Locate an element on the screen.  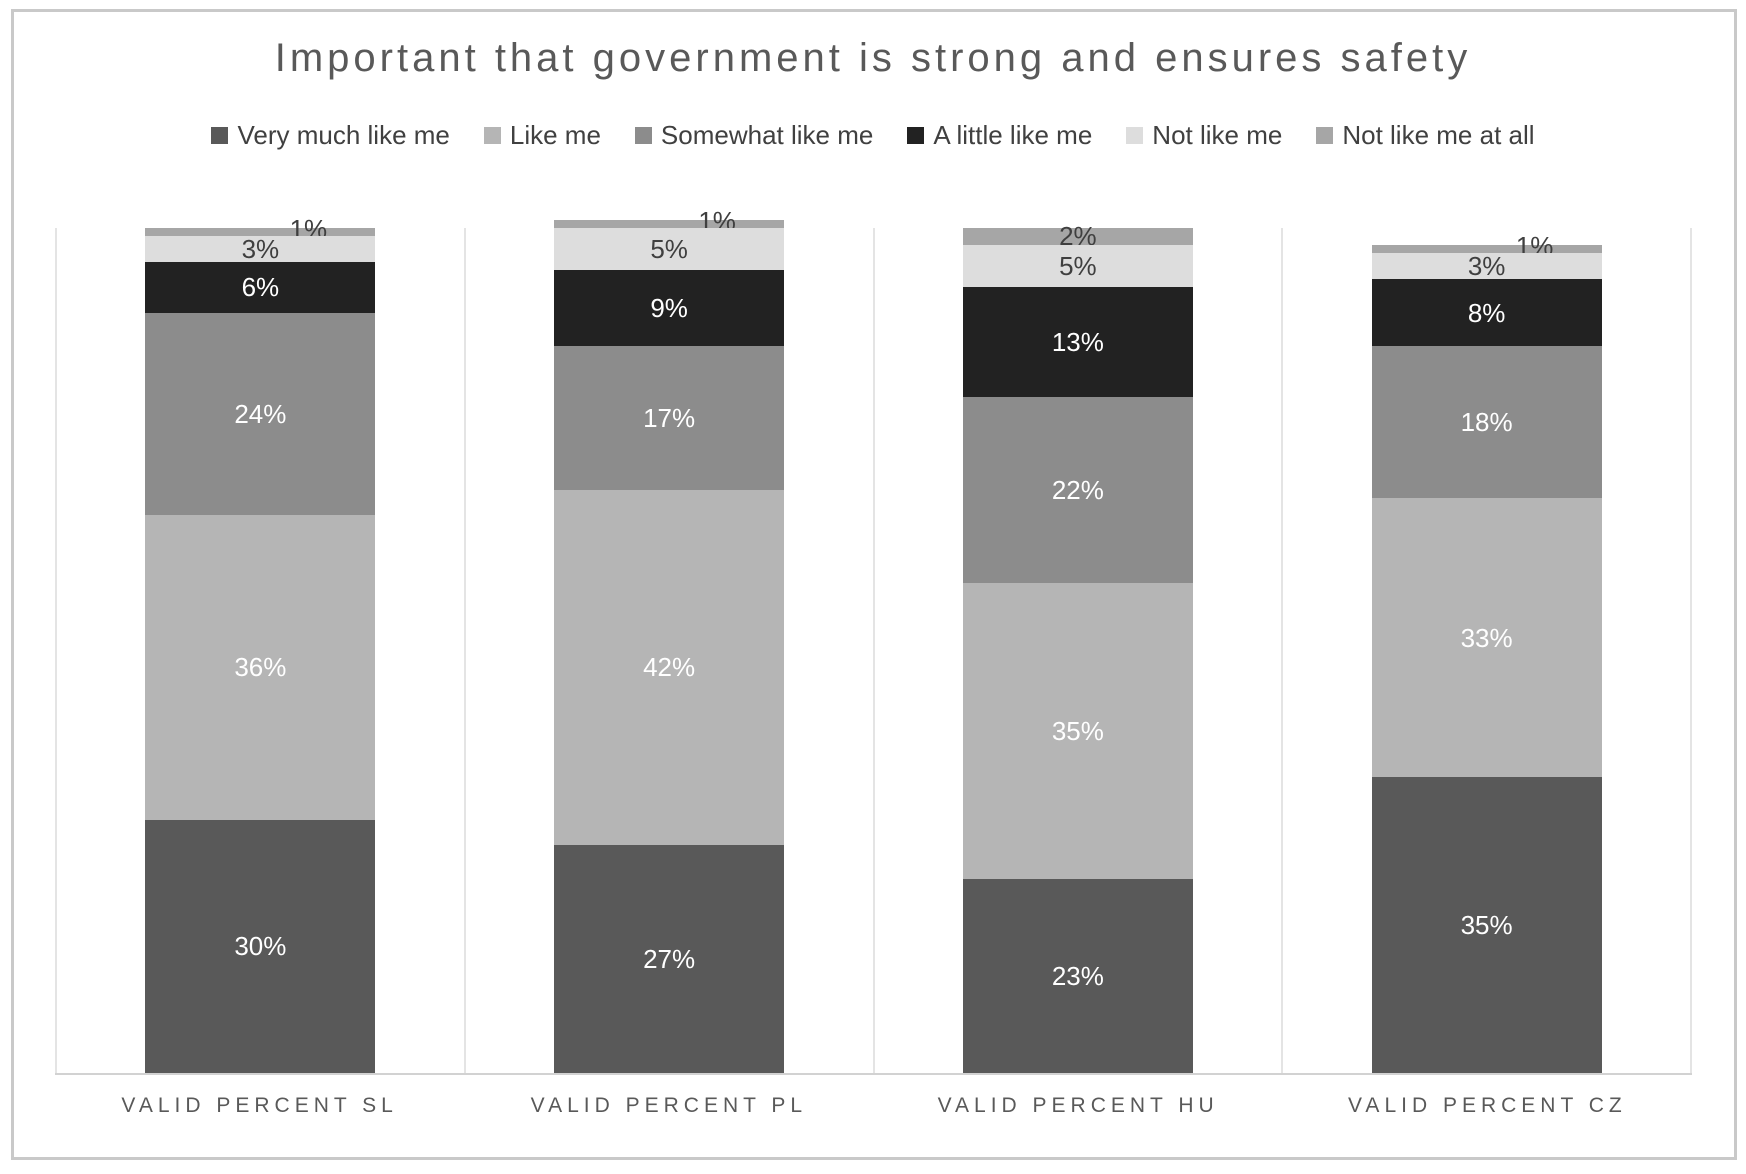
segment-like-me: 42% is located at coordinates (669, 667).